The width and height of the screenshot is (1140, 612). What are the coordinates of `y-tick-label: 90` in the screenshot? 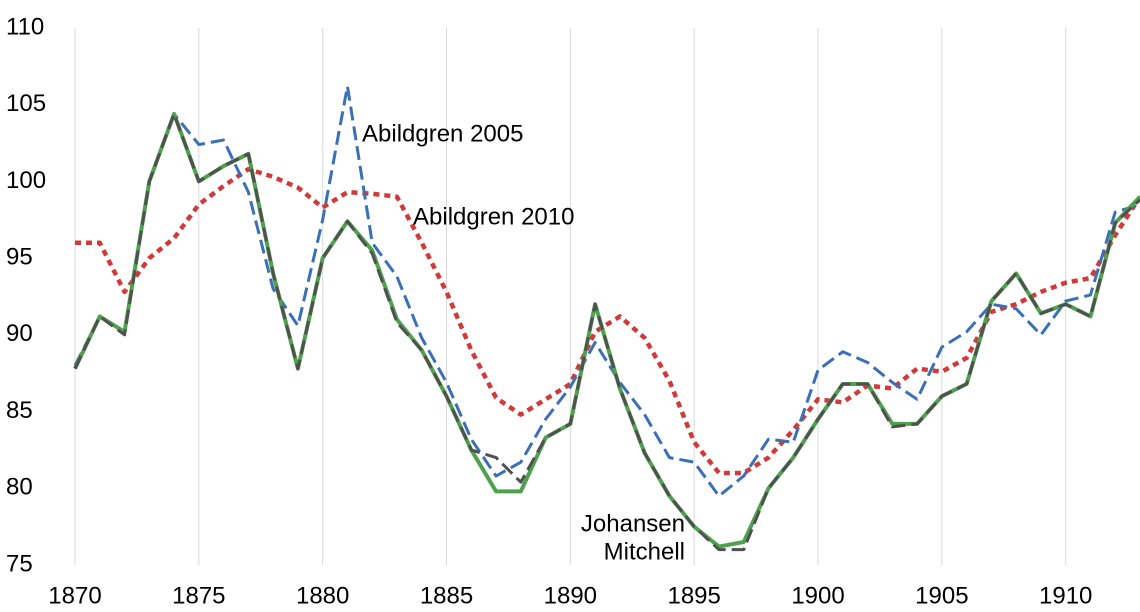 It's located at (19, 333).